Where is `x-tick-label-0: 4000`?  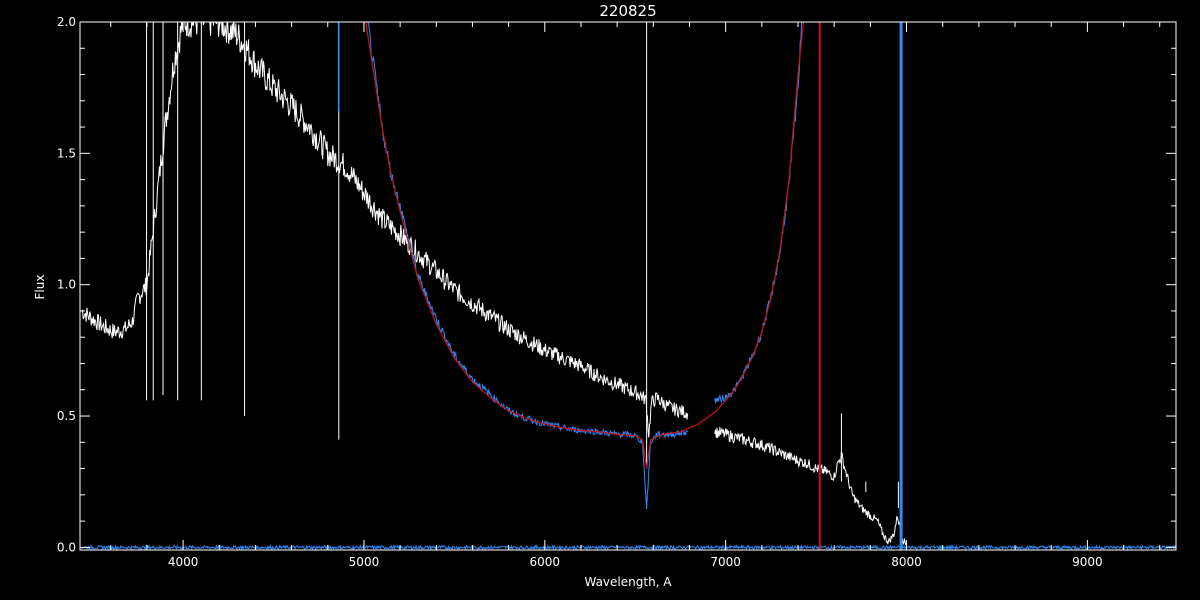 x-tick-label-0: 4000 is located at coordinates (183, 562).